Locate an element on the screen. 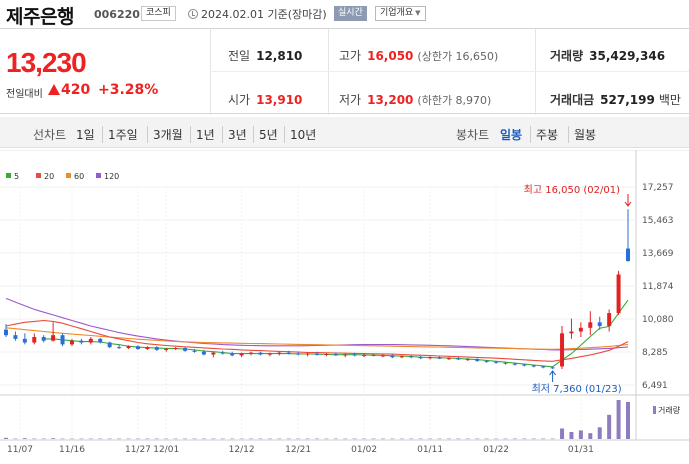  candle-weekly: 주봉 is located at coordinates (544, 134).